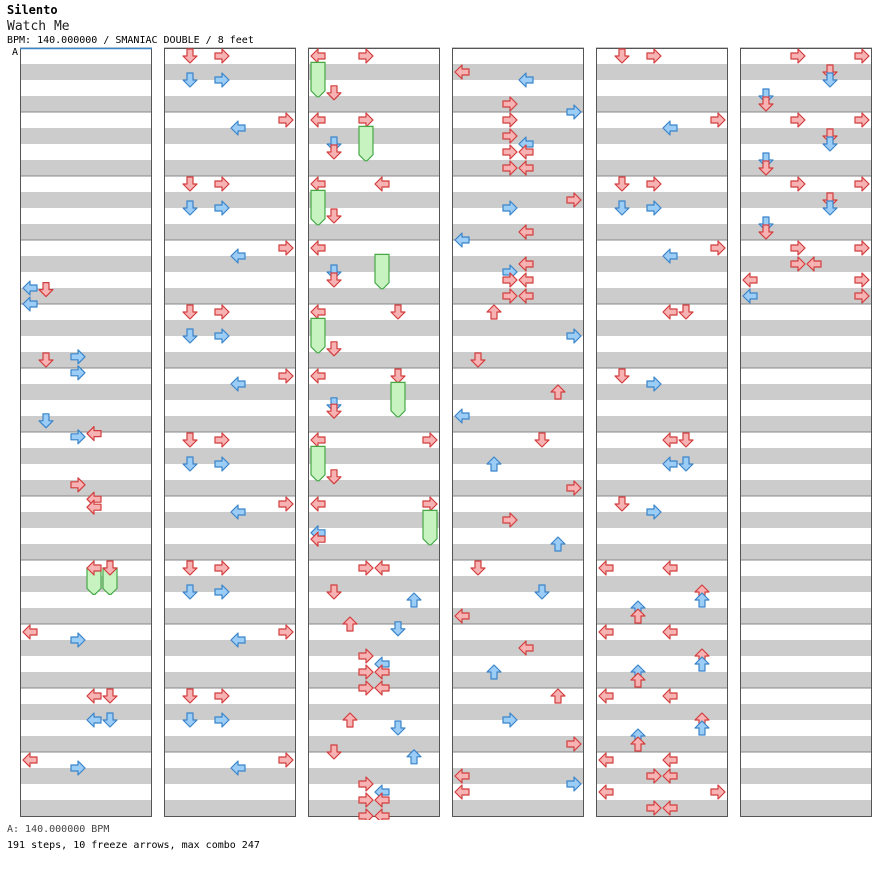 This screenshot has width=896, height=876. I want to click on chart-column, so click(230, 432).